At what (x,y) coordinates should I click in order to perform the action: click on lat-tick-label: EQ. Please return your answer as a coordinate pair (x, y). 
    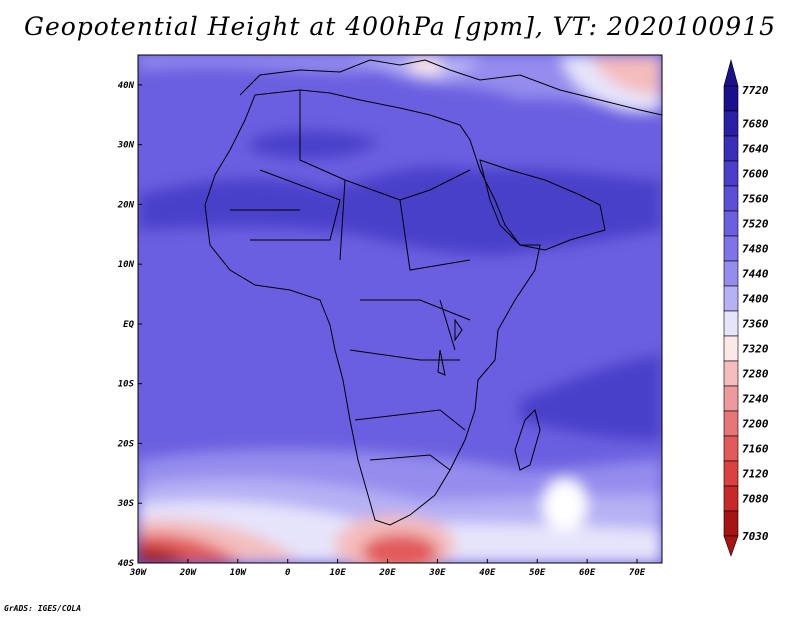
    Looking at the image, I should click on (128, 325).